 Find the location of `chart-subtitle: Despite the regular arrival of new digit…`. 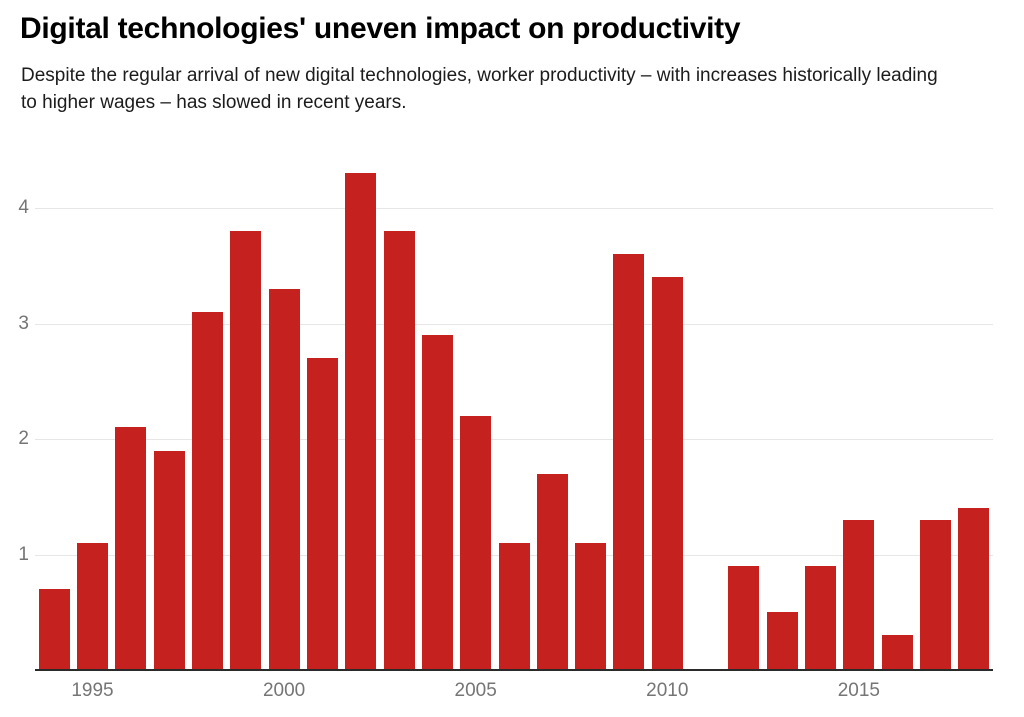

chart-subtitle: Despite the regular arrival of new digit… is located at coordinates (479, 89).